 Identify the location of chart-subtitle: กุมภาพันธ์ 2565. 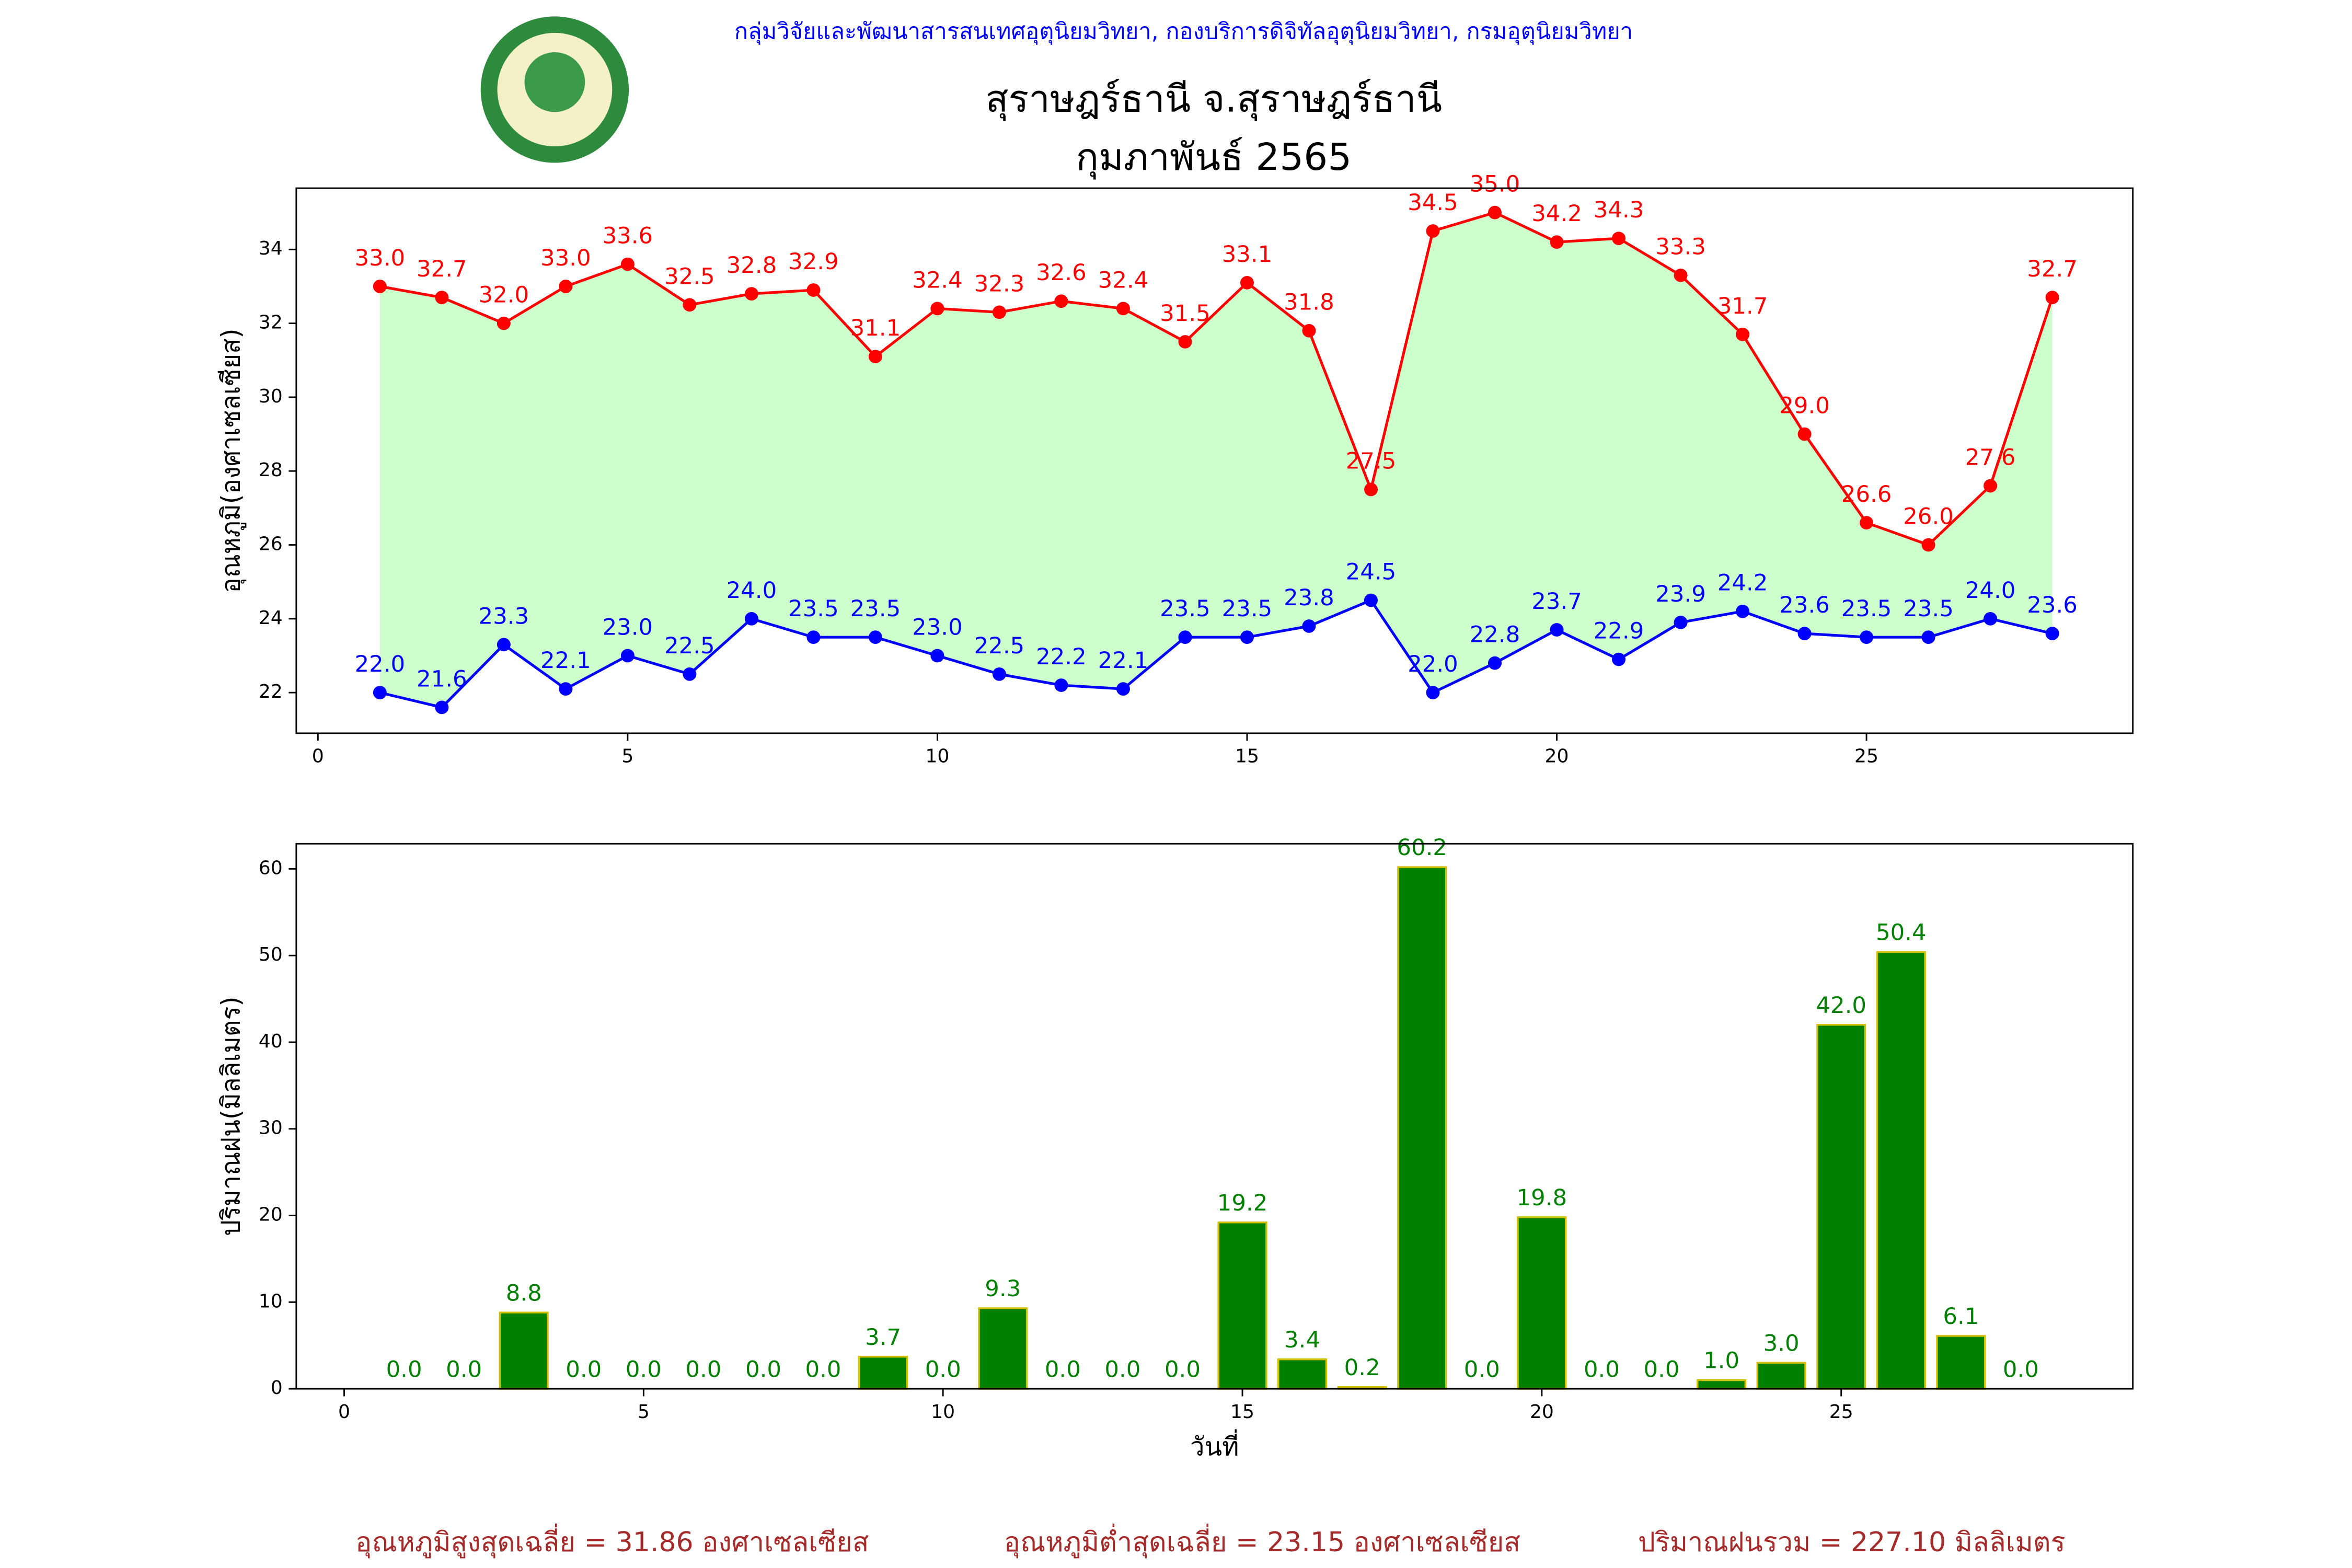
(1214, 157).